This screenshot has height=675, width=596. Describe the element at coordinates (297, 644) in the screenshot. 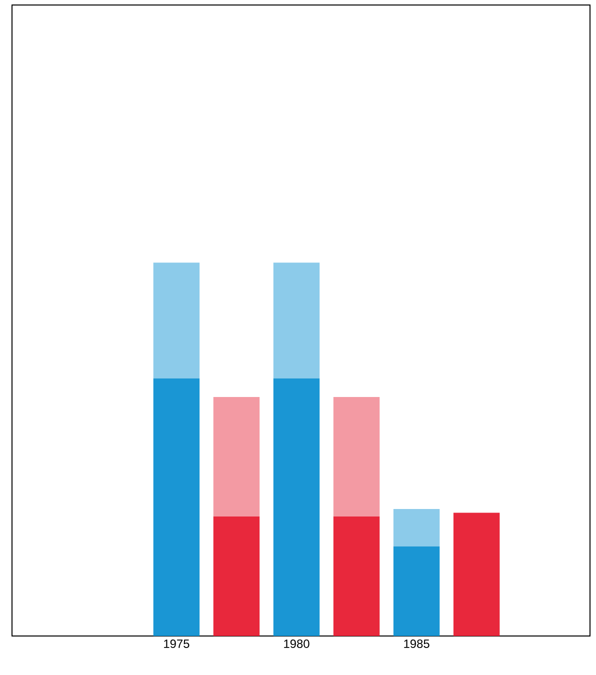

I see `x-tick-label: 1980` at that location.